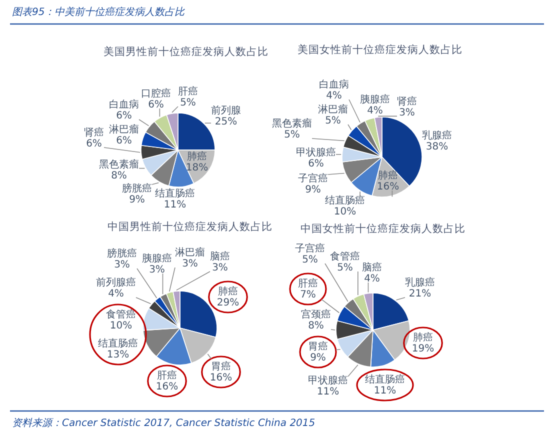 Image resolution: width=554 pixels, height=434 pixels. What do you see at coordinates (380, 49) in the screenshot?
I see `chart-title: 美国女性前十位癌症发病人数占比` at bounding box center [380, 49].